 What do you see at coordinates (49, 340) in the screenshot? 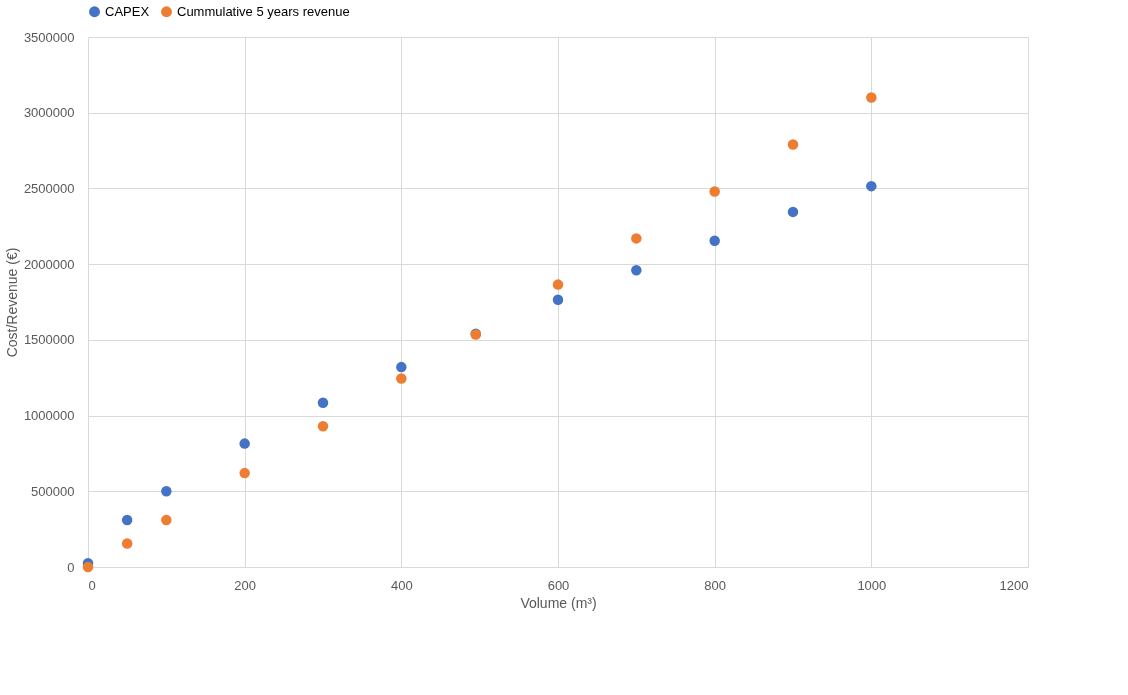
I see `y-tick-label: 1500000` at bounding box center [49, 340].